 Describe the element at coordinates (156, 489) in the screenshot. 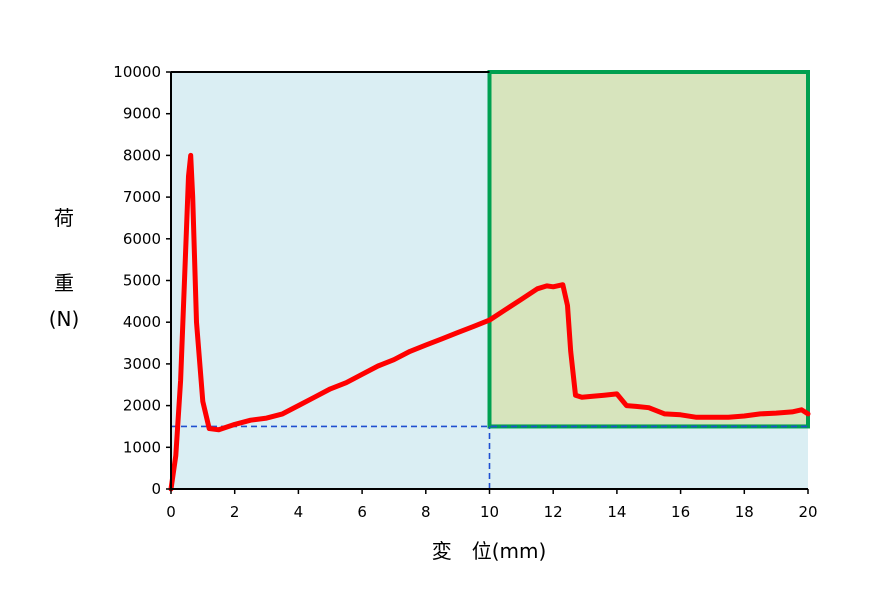

I see `y-tick-label: 0` at that location.